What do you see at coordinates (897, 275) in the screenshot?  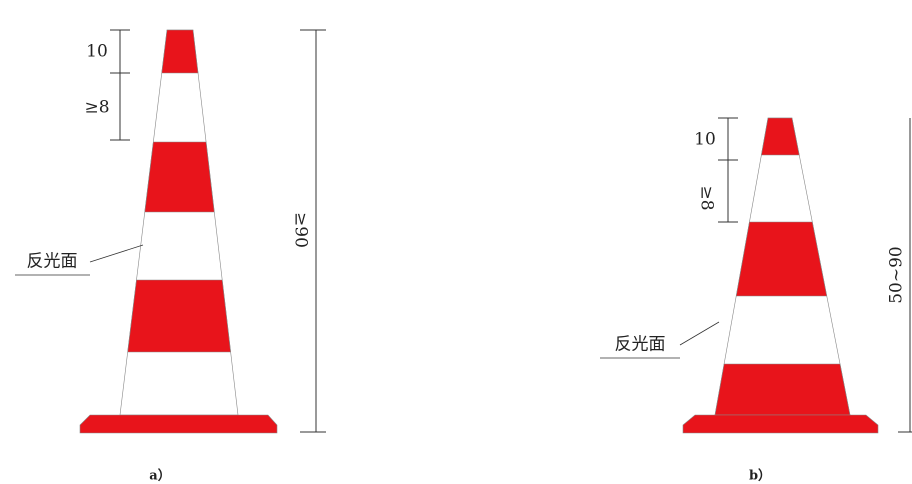 I see `dimension-label: 50~90` at bounding box center [897, 275].